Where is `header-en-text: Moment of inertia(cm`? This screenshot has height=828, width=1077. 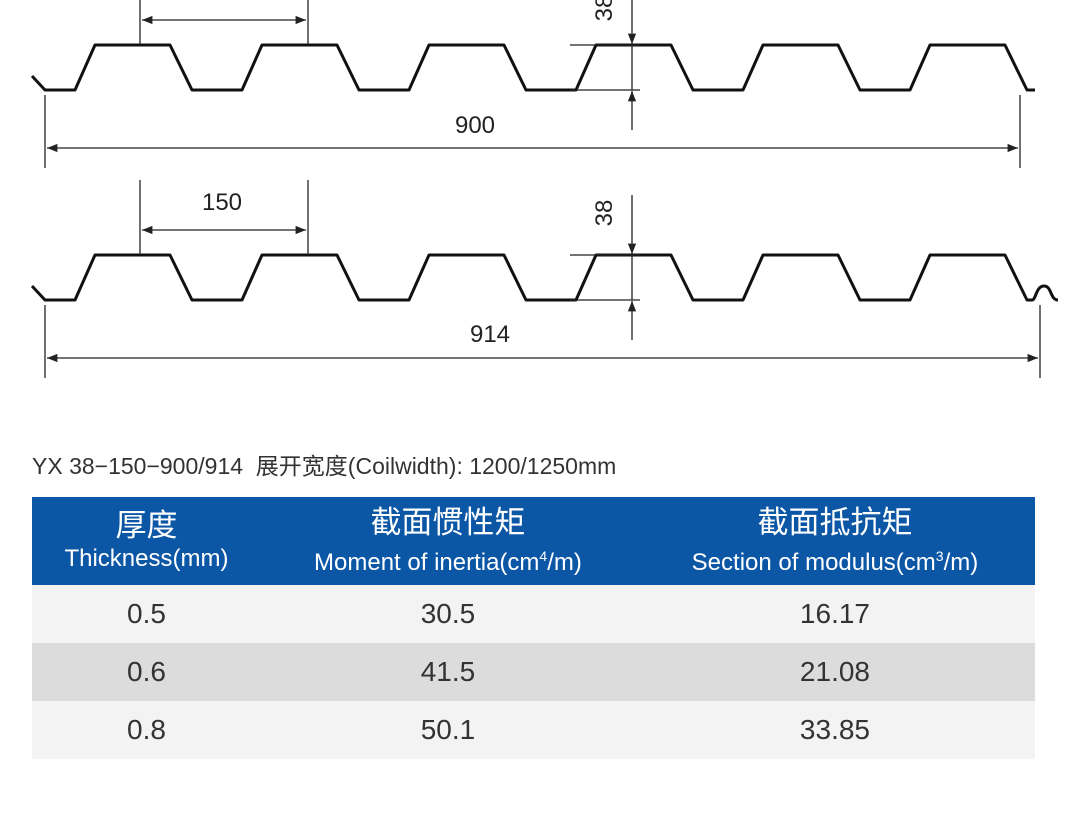 header-en-text: Moment of inertia(cm is located at coordinates (427, 562).